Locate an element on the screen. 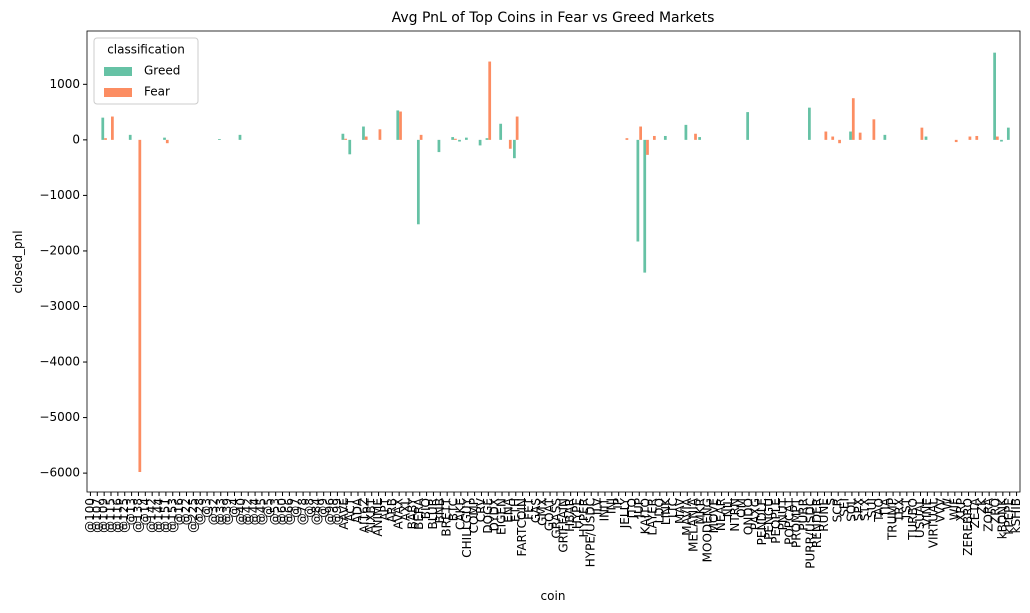  x-tick-label: @16 is located at coordinates (179, 511).